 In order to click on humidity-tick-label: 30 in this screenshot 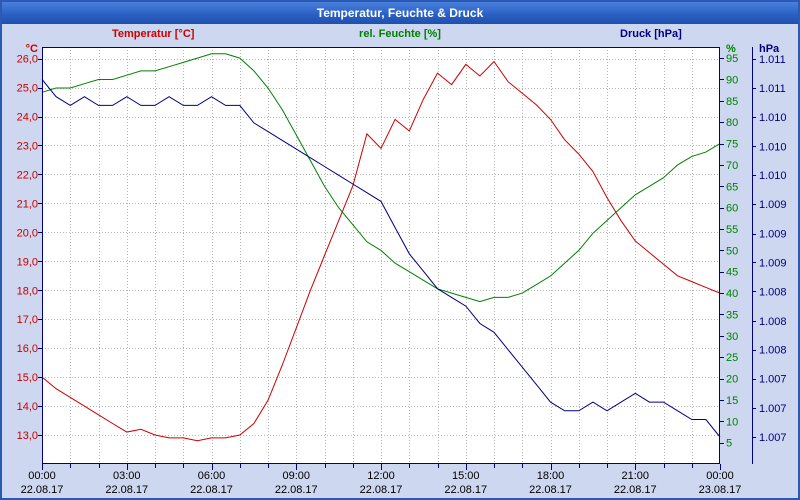, I will do `click(732, 337)`.